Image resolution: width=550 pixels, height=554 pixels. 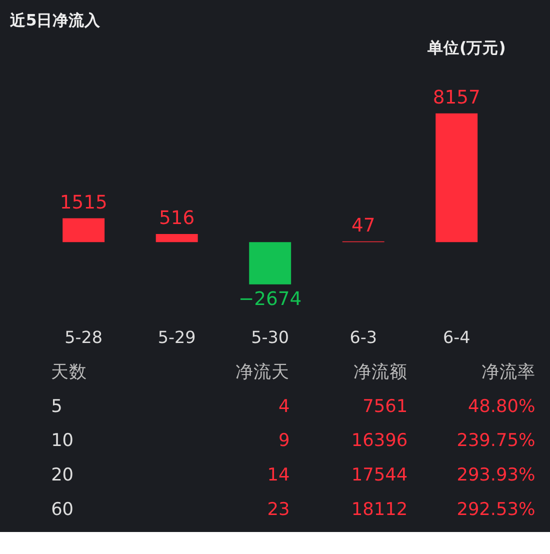 I want to click on x-tick-label: 5-28, so click(x=83, y=338).